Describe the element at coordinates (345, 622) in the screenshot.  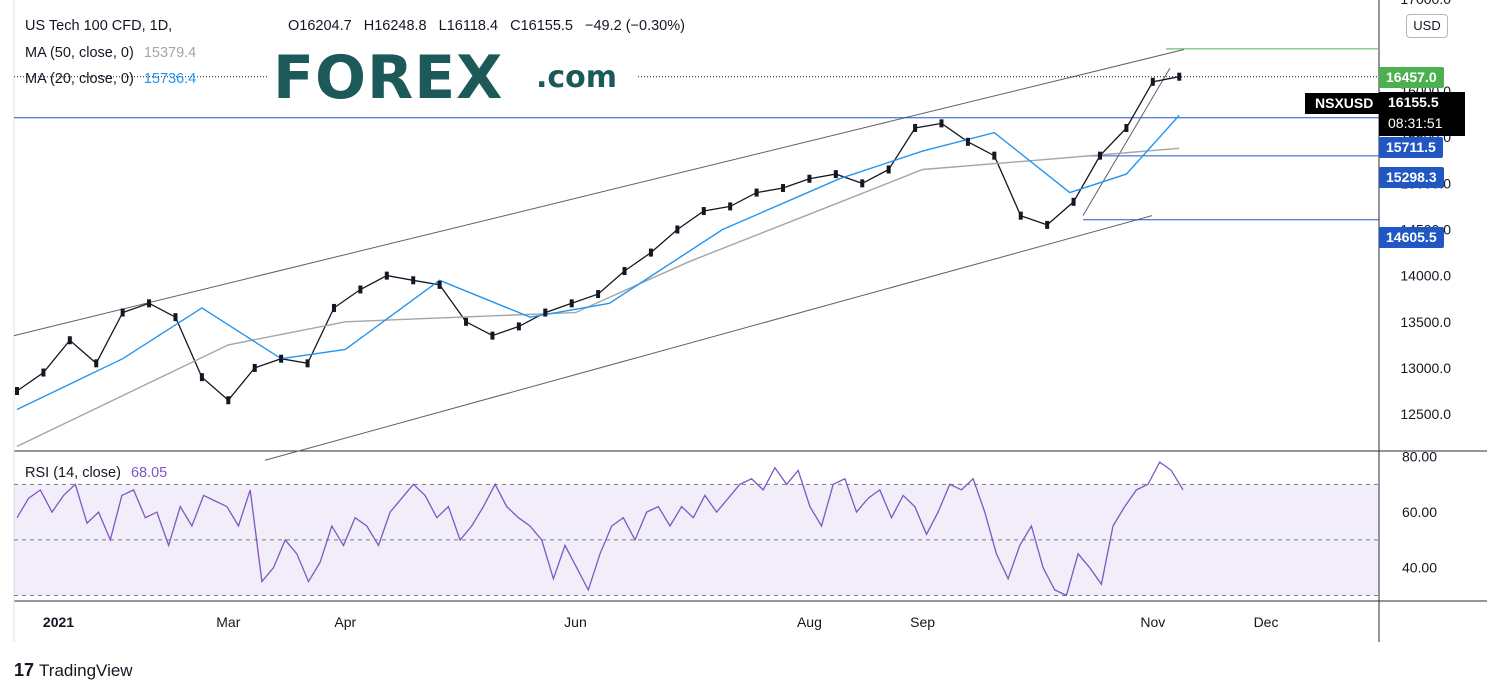
I see `x-tick-label: Apr` at that location.